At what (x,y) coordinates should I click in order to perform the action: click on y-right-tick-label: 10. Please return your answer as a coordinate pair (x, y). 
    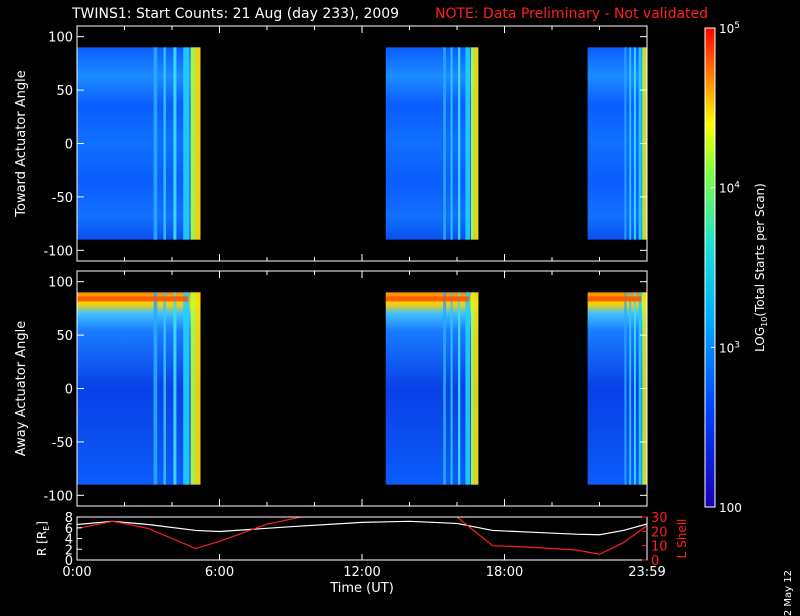
    Looking at the image, I should click on (659, 547).